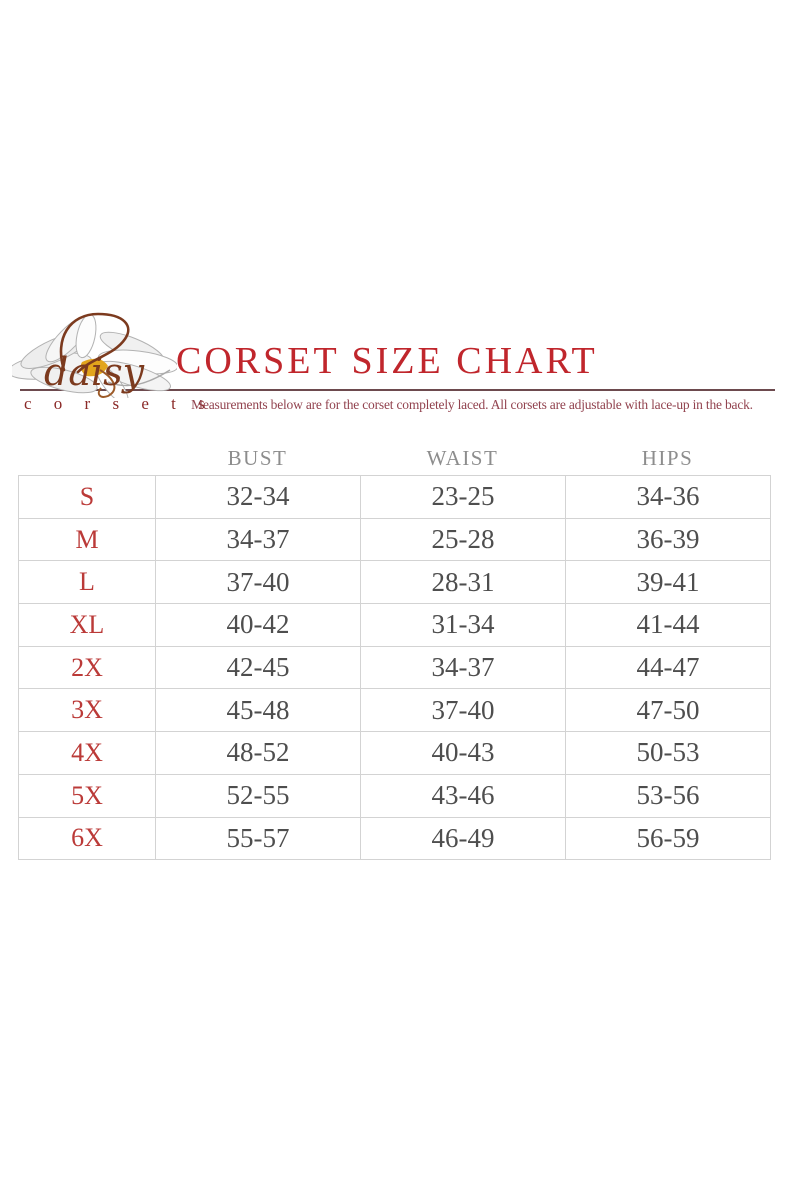  I want to click on hips-cell: 50-53, so click(668, 753).